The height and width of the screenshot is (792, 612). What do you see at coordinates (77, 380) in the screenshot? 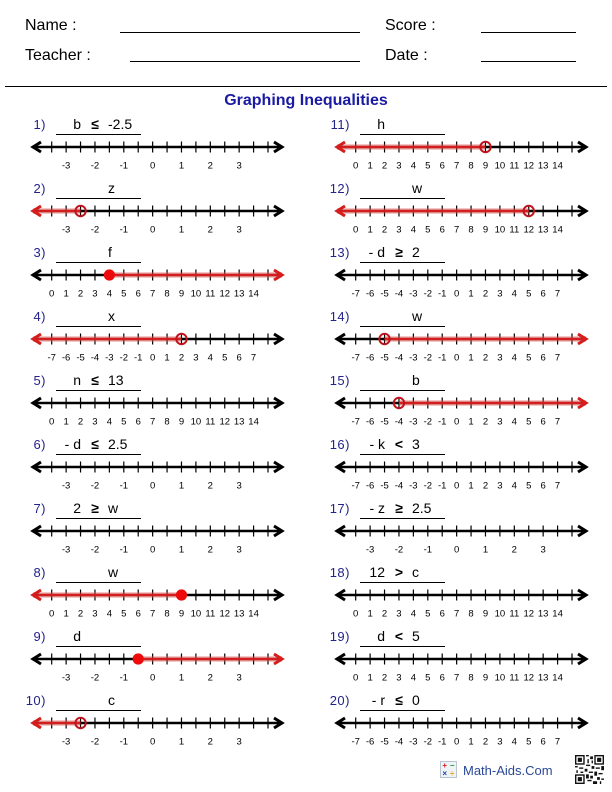
I see `expression-left: n` at bounding box center [77, 380].